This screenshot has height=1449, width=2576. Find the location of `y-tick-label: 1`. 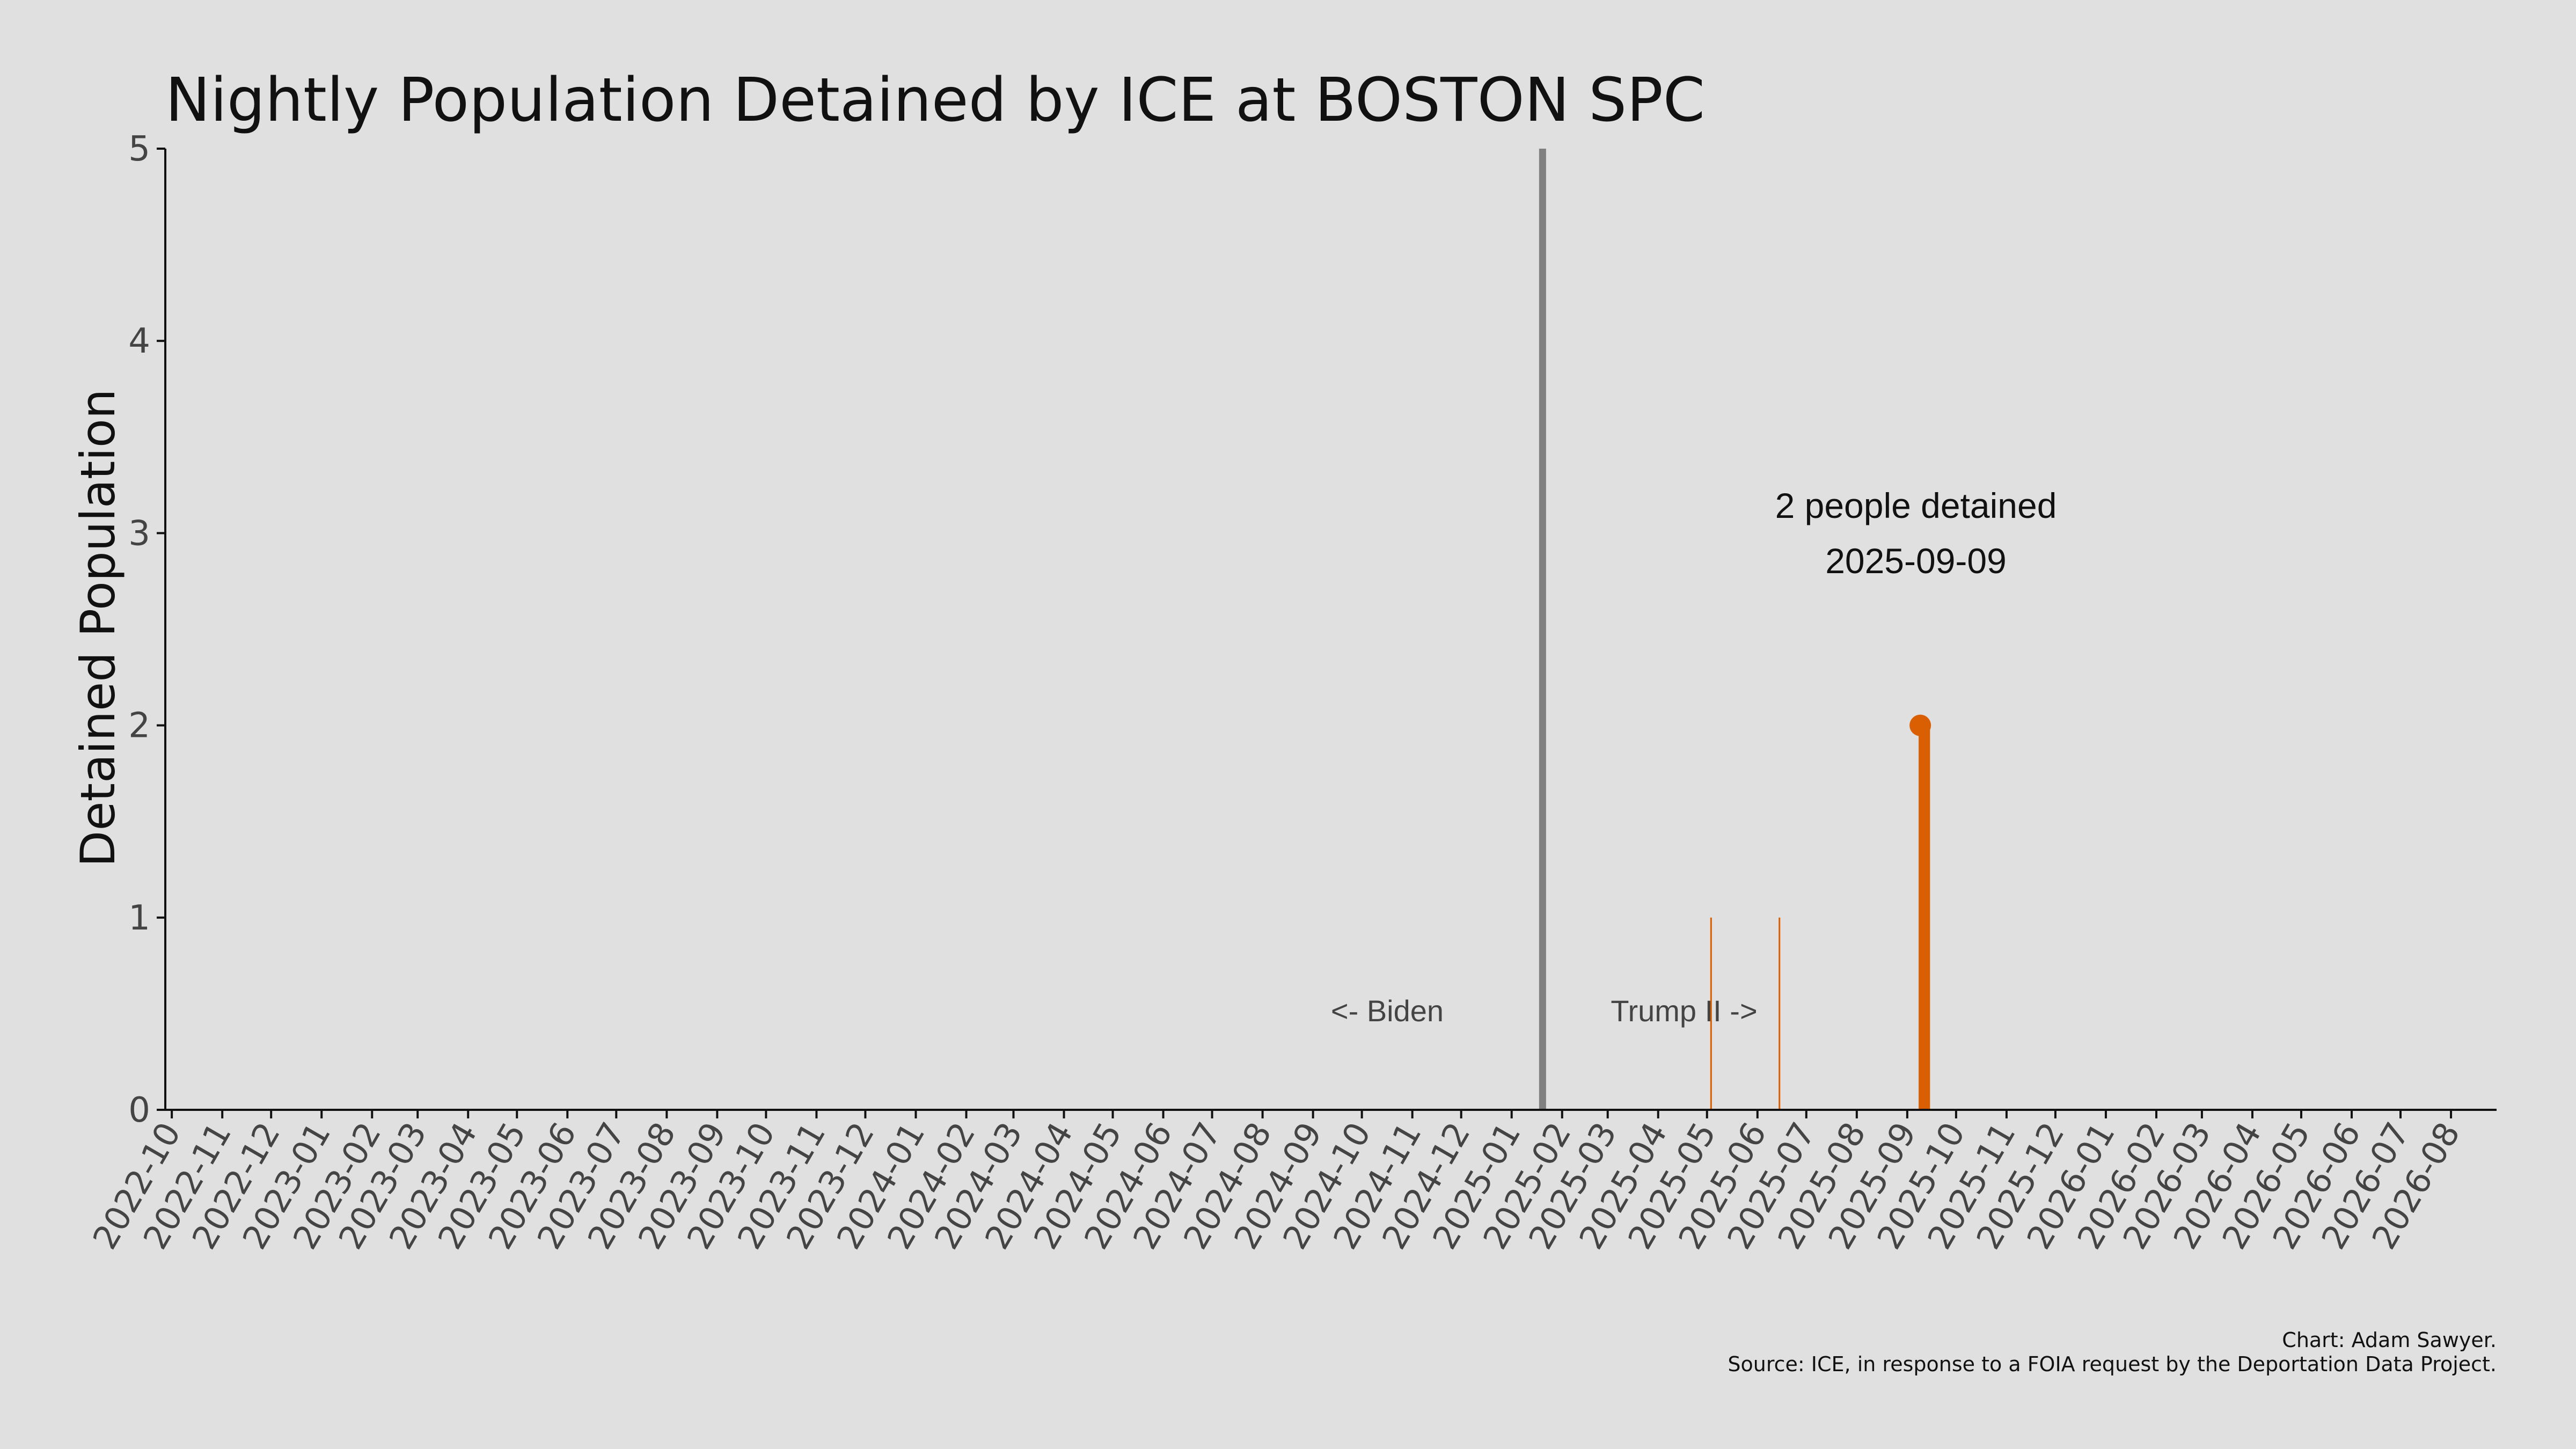

y-tick-label: 1 is located at coordinates (139, 918).